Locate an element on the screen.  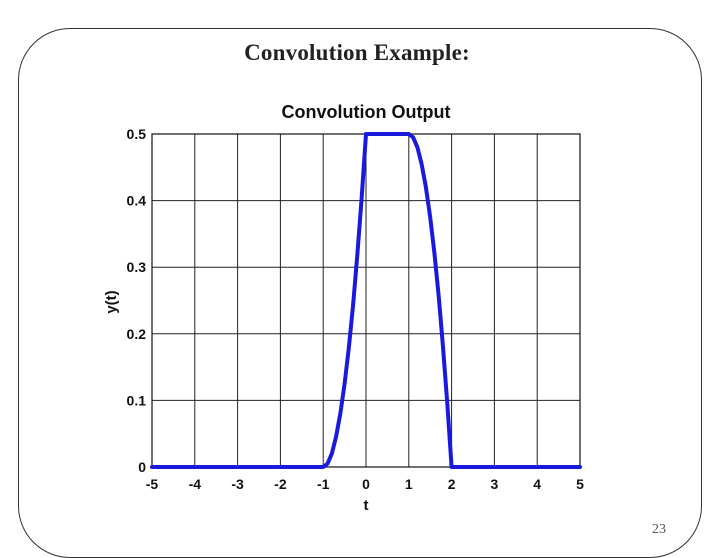
x-axis-label: t is located at coordinates (366, 505).